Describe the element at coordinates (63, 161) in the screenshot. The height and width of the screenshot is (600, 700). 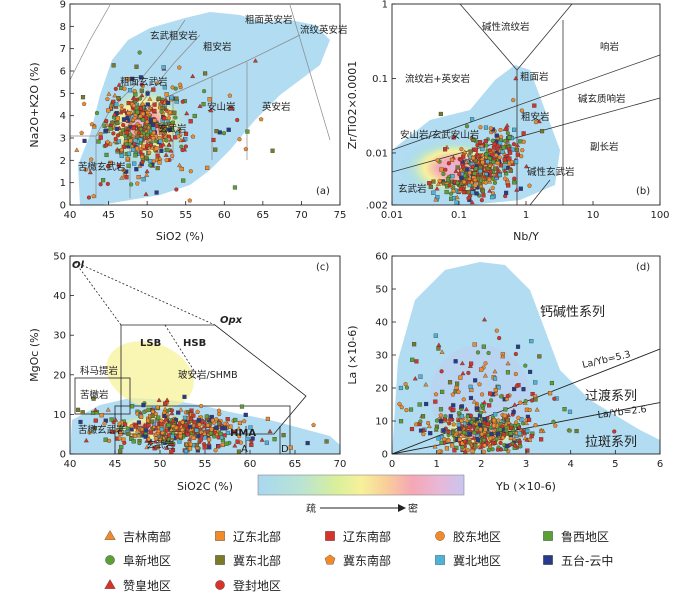
I see `ytick-label: 2` at that location.